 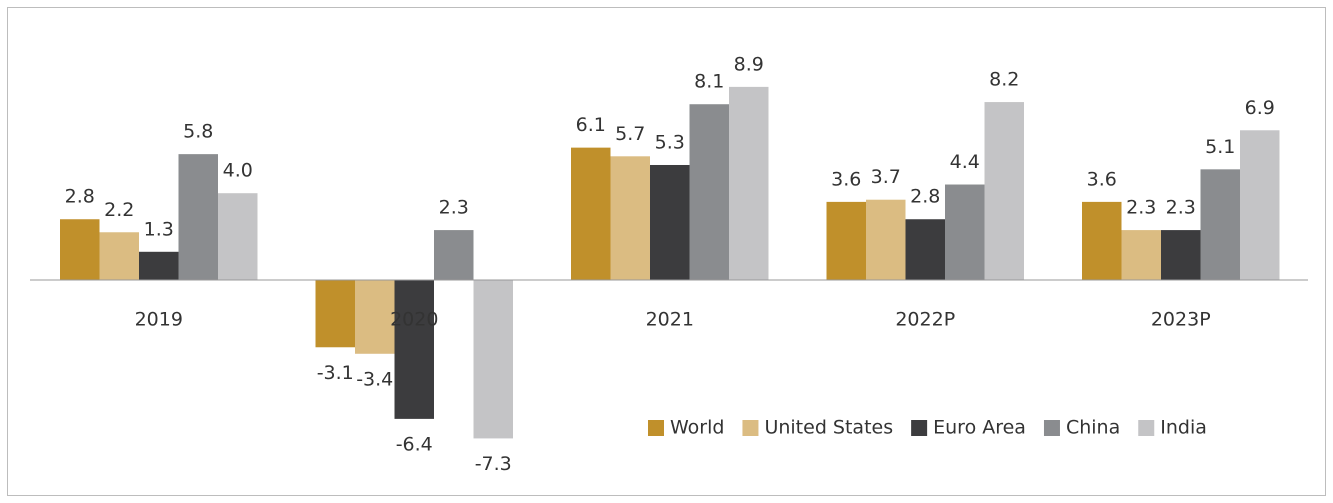 What do you see at coordinates (335, 373) in the screenshot?
I see `data-label: -3.1` at bounding box center [335, 373].